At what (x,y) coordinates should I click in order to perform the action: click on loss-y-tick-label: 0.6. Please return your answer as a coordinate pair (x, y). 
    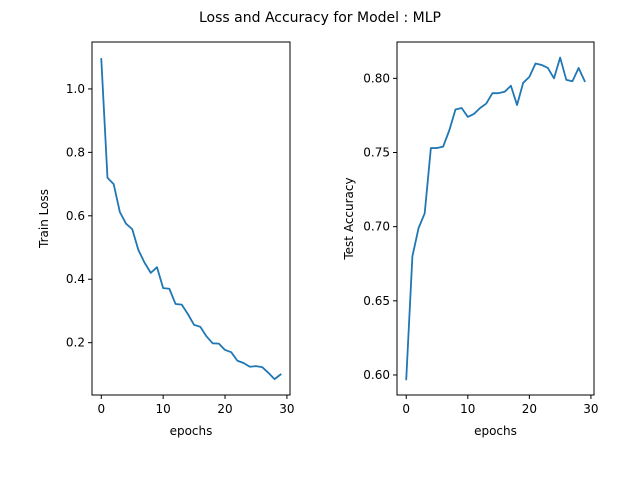
    Looking at the image, I should click on (75, 216).